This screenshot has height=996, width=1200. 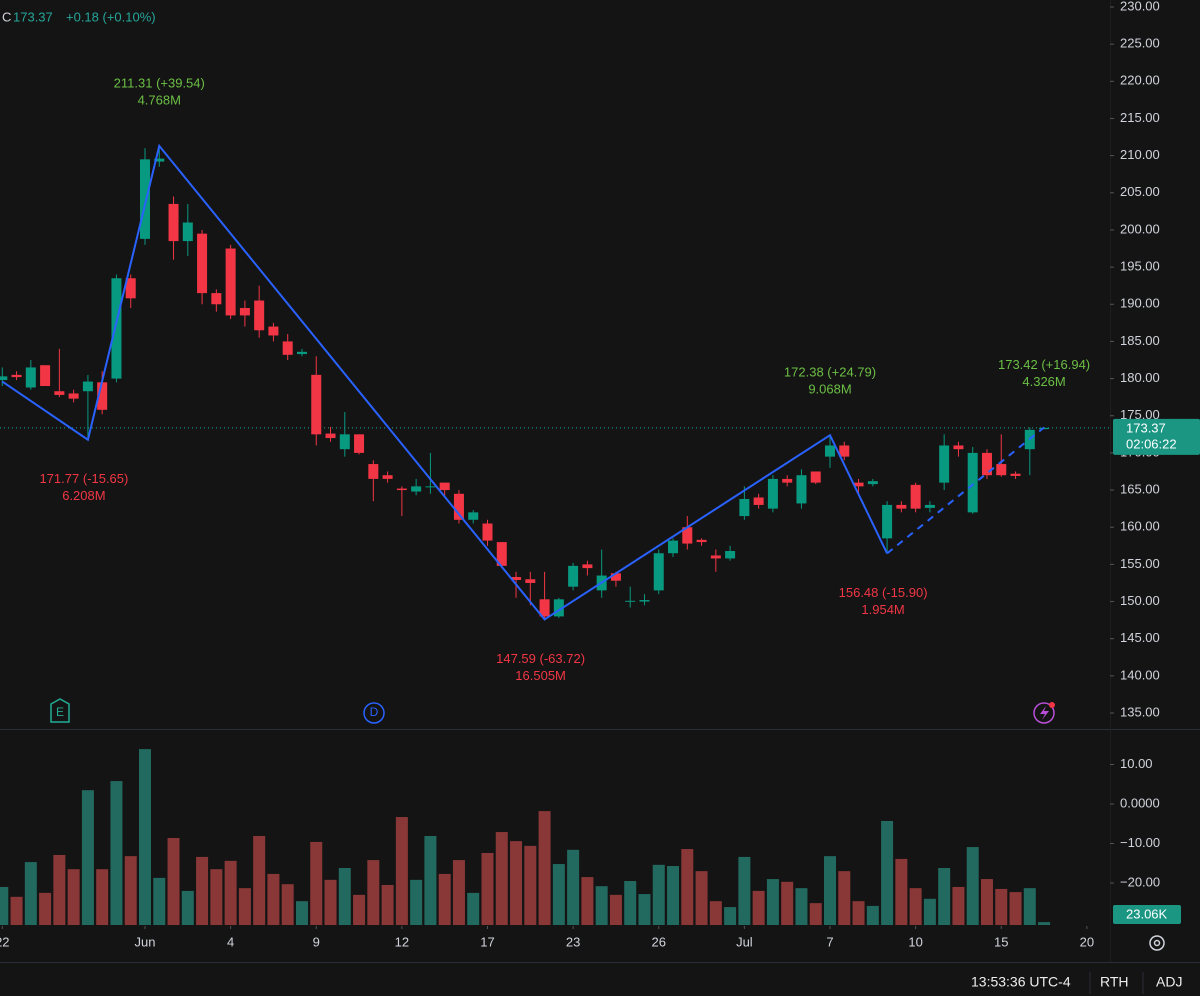 What do you see at coordinates (1140, 340) in the screenshot?
I see `y-tick-label: 185.00` at bounding box center [1140, 340].